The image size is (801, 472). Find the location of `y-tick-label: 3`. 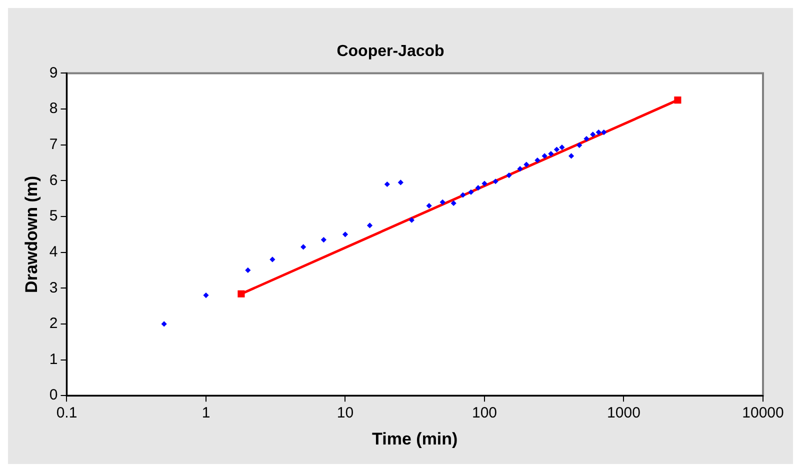

y-tick-label: 3 is located at coordinates (53, 287).